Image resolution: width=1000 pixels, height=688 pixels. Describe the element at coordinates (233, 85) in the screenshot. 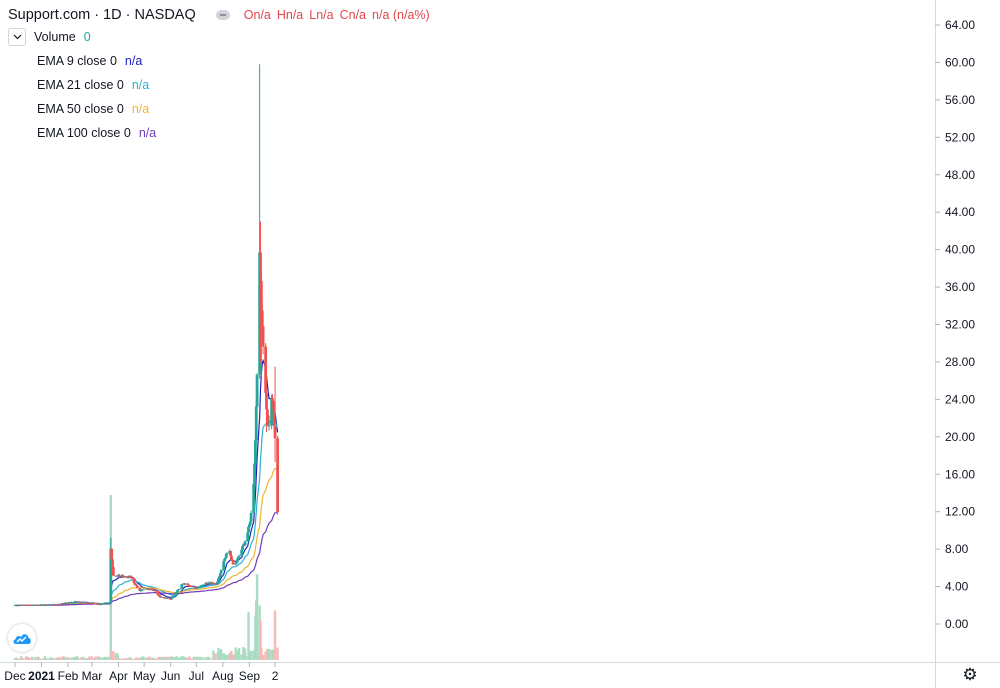

I see `ema-21-legend: EMA 21 close 0 n/a` at that location.